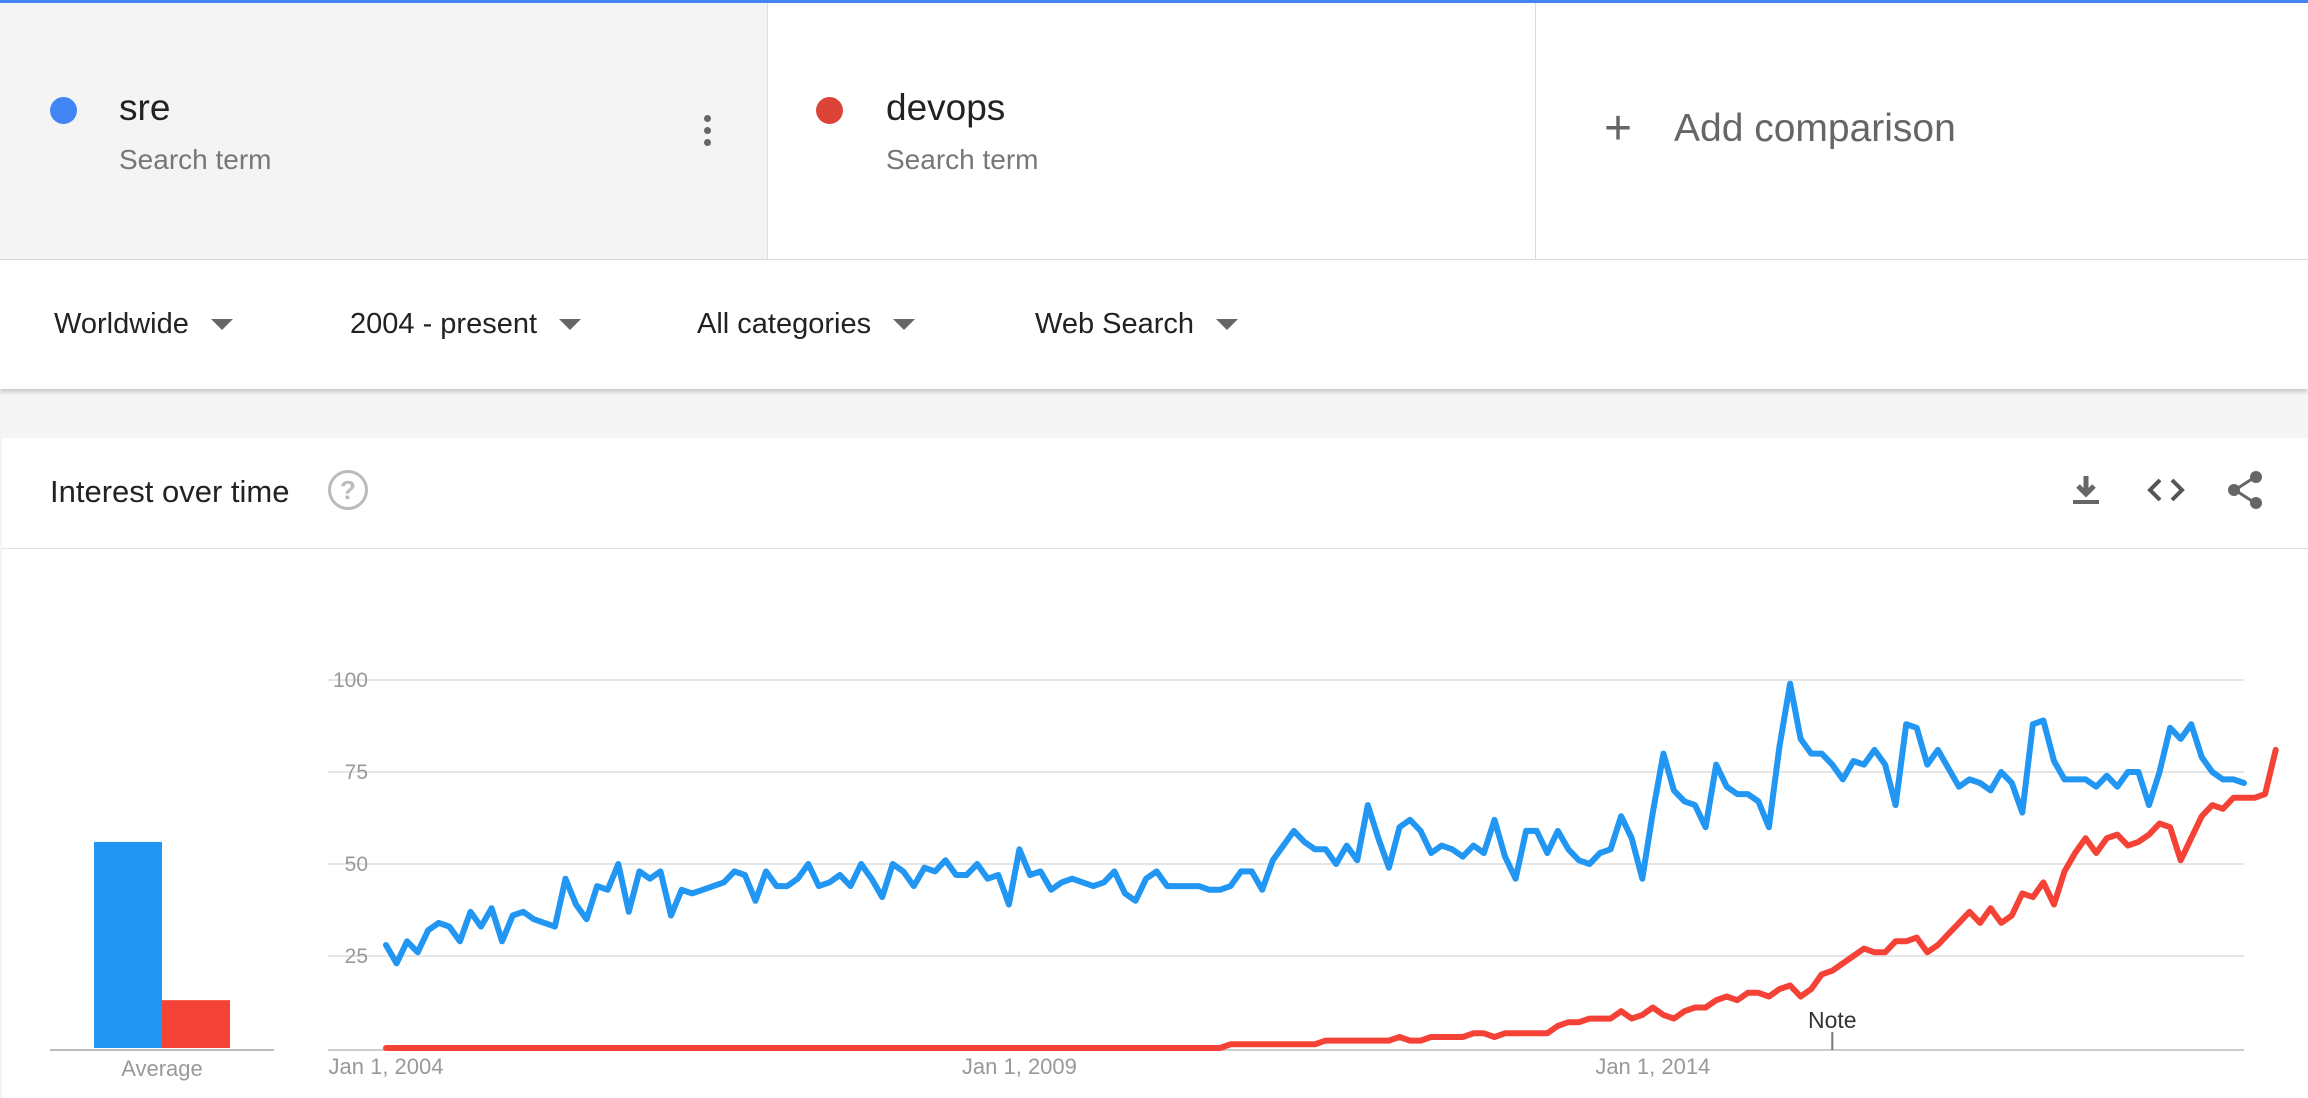 This screenshot has height=1098, width=2308. I want to click on download-icon, so click(2086, 490).